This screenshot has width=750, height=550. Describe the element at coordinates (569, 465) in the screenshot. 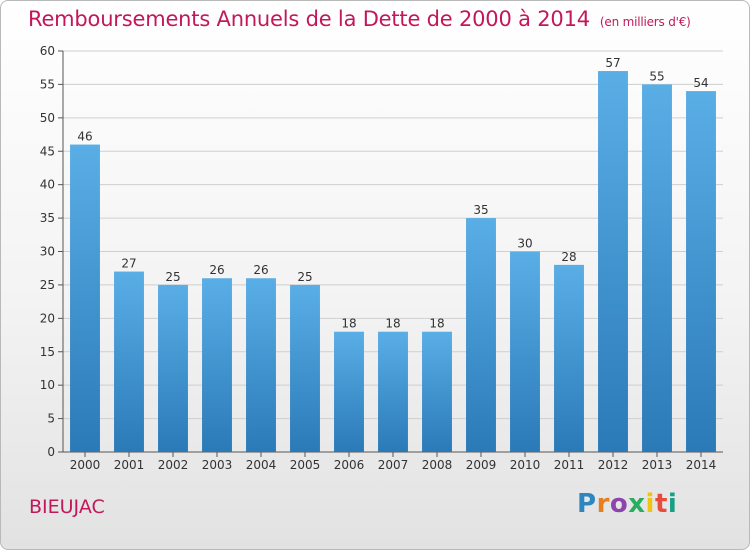

I see `x-tick-label: 2011` at that location.